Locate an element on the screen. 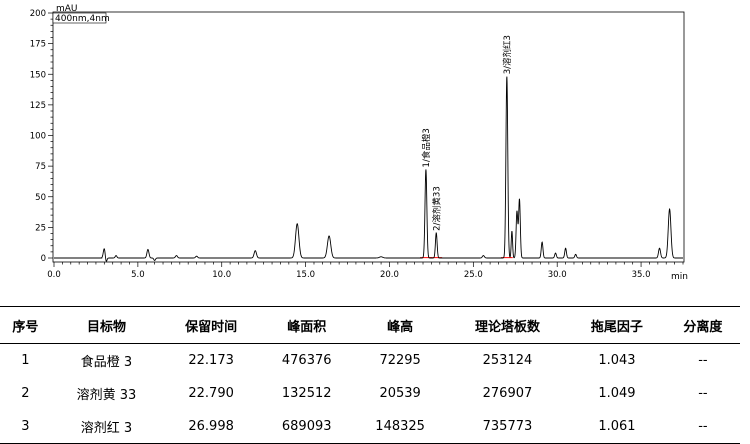  x-tick-label: 30.0 is located at coordinates (557, 275).